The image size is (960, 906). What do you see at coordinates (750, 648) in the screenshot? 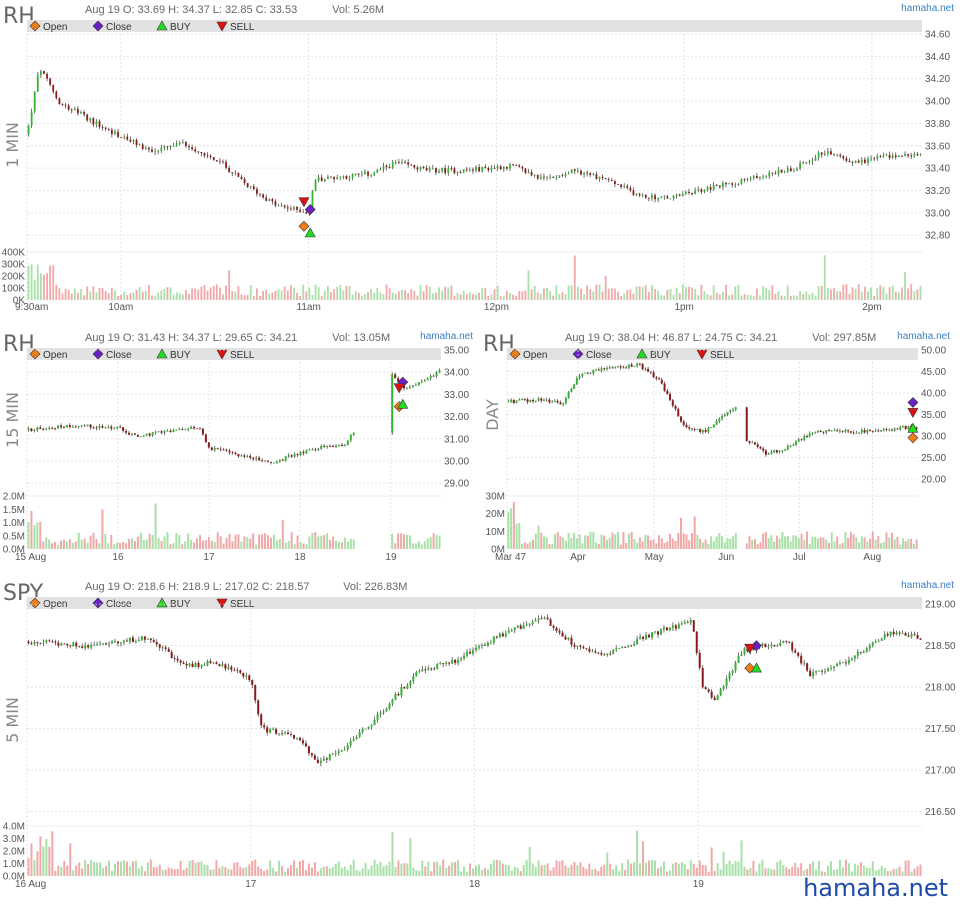
I see `marker-sell-icon` at bounding box center [750, 648].